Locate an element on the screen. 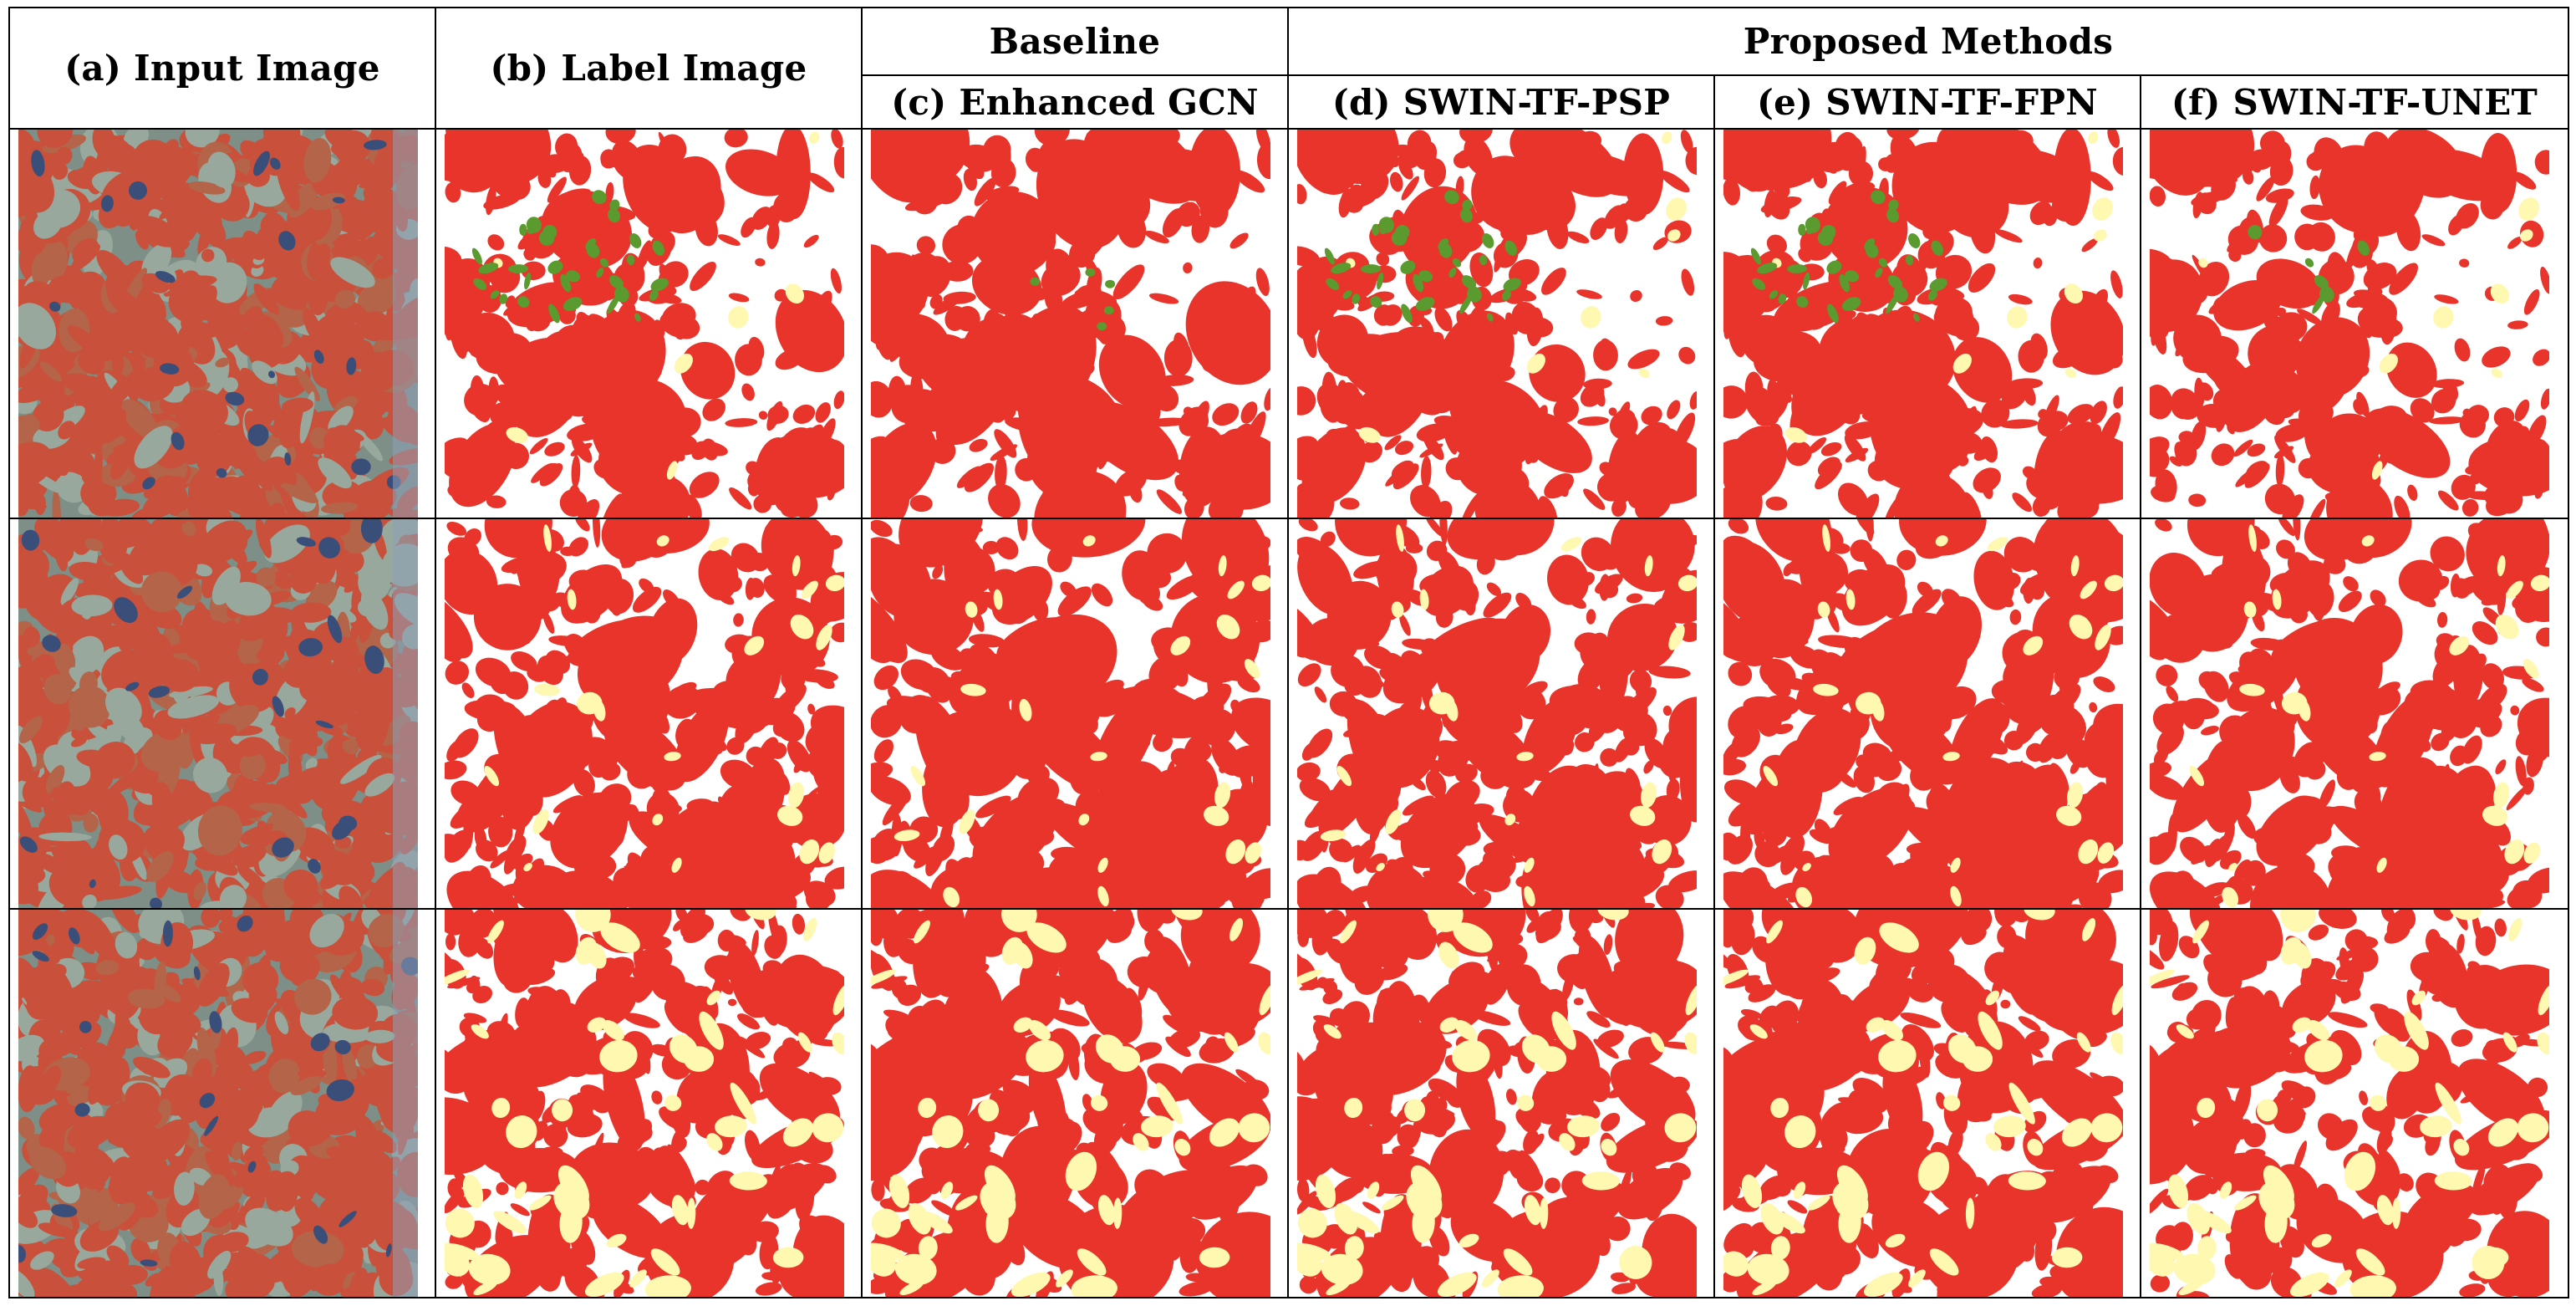  table-rule-subheader is located at coordinates (1716, 75).